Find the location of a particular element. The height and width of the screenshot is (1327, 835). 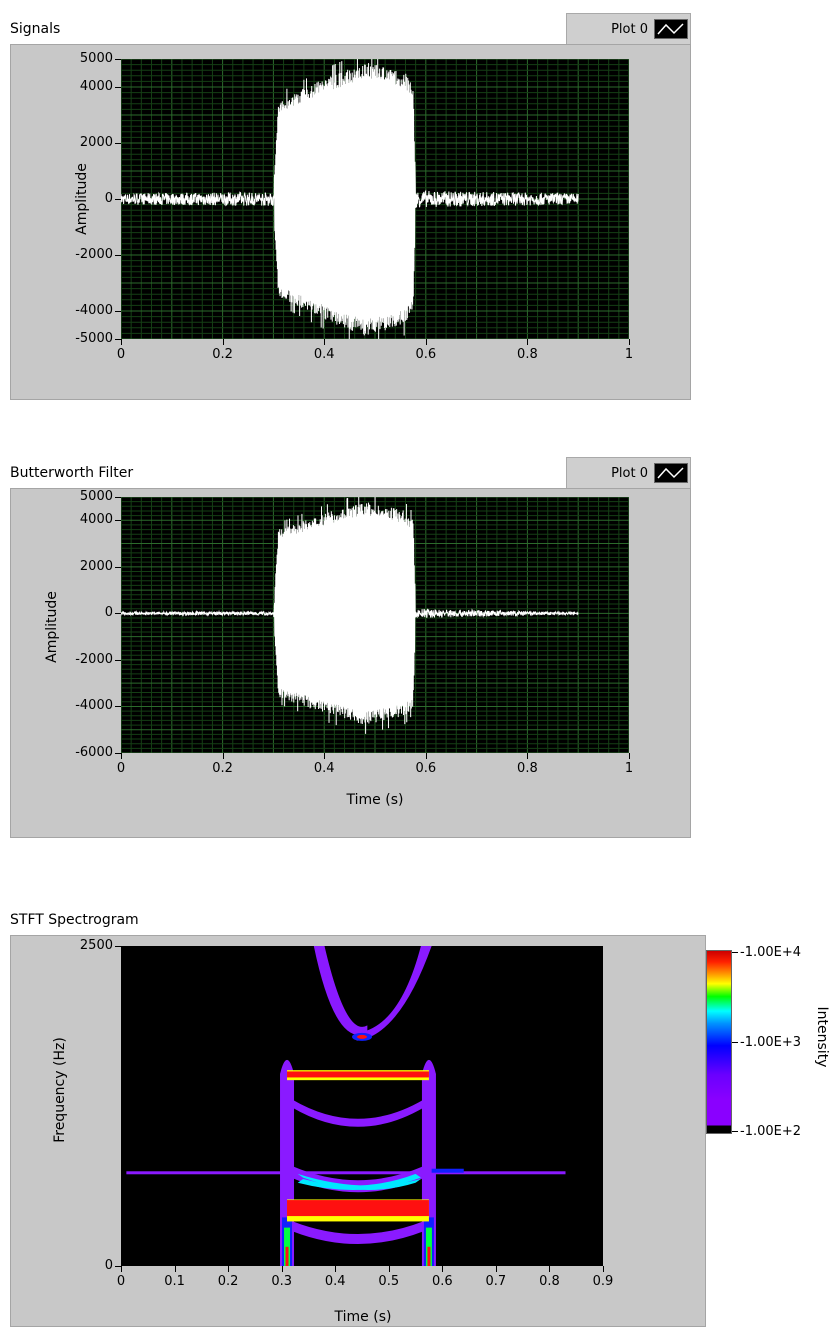

spectrogram-onset-column is located at coordinates (287, 1256).